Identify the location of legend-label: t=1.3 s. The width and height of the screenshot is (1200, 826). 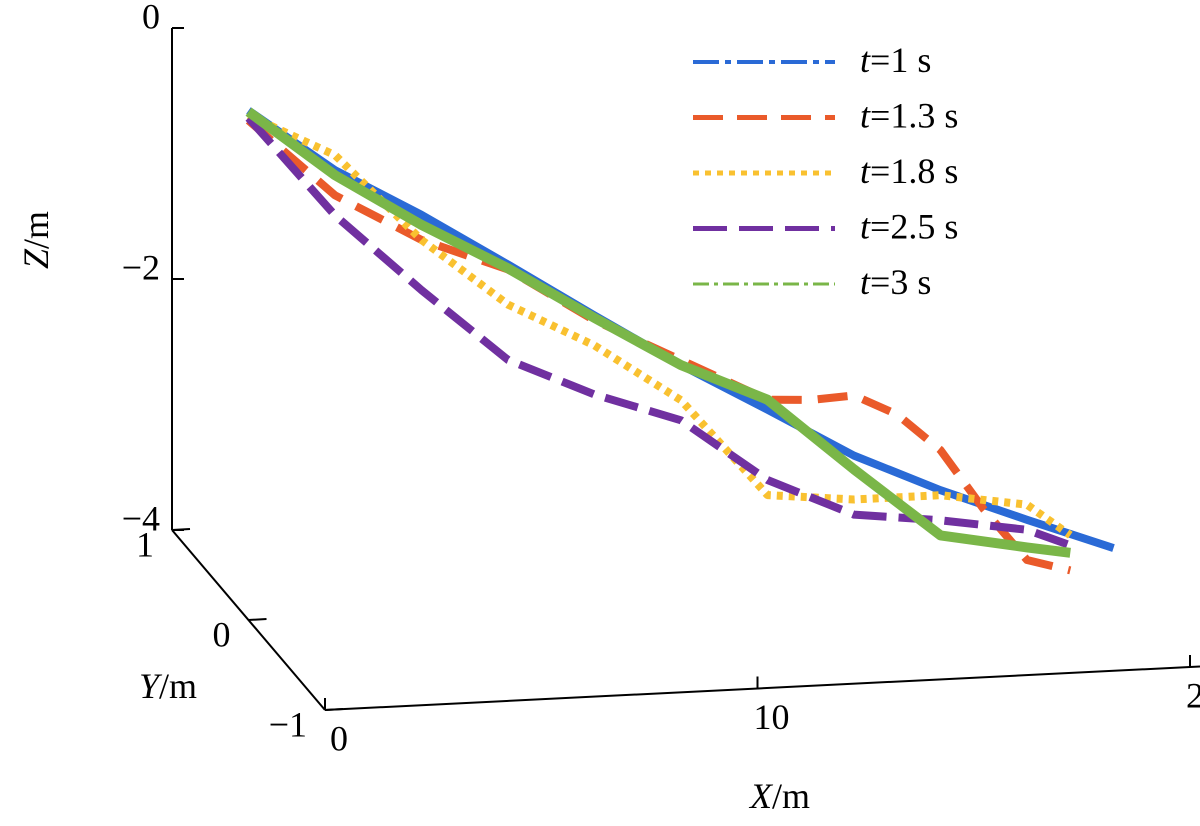
(909, 116).